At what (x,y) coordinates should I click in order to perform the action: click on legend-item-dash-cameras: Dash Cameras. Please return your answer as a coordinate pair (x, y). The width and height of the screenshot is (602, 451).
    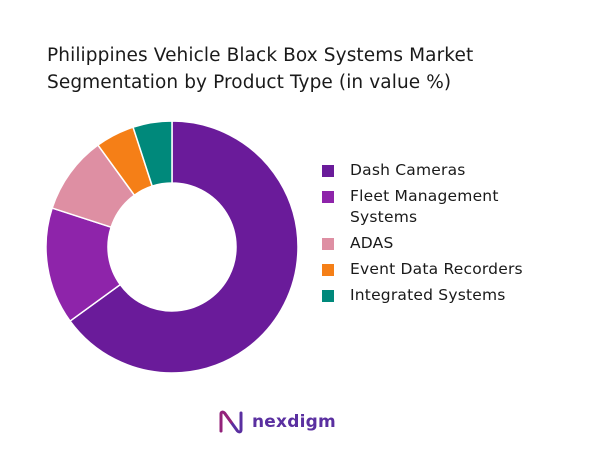
    Looking at the image, I should click on (452, 170).